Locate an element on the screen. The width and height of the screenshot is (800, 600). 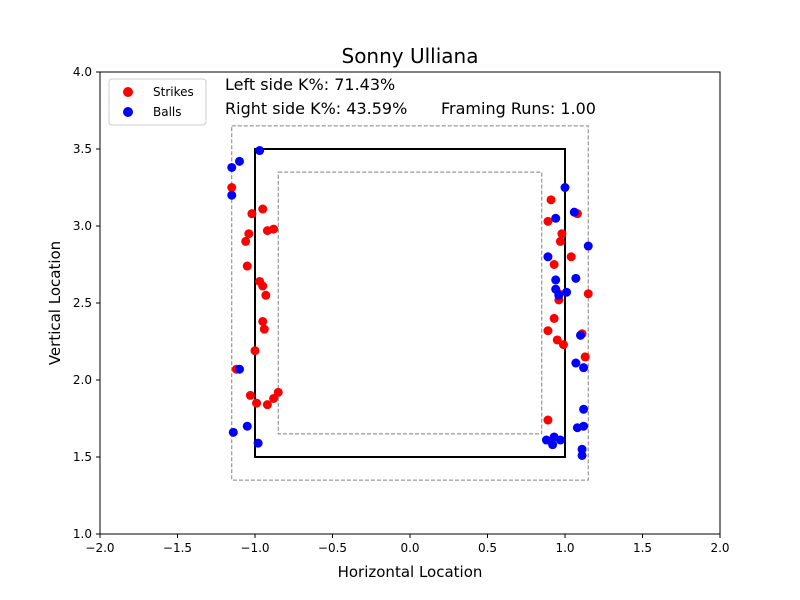
y-tick-label: 2.0 is located at coordinates (82, 380).